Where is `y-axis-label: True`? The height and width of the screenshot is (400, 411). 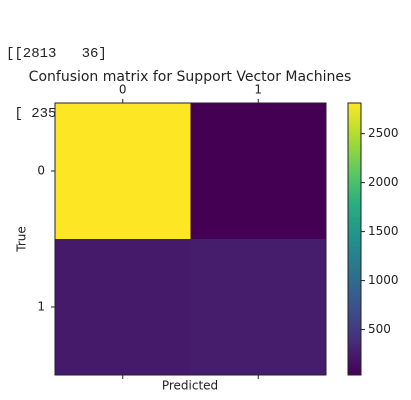 y-axis-label: True is located at coordinates (22, 239).